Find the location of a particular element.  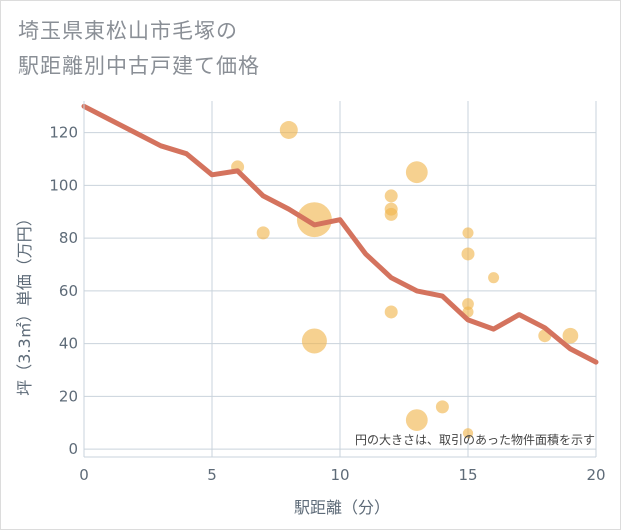

x-tick-label: 20 is located at coordinates (595, 475).